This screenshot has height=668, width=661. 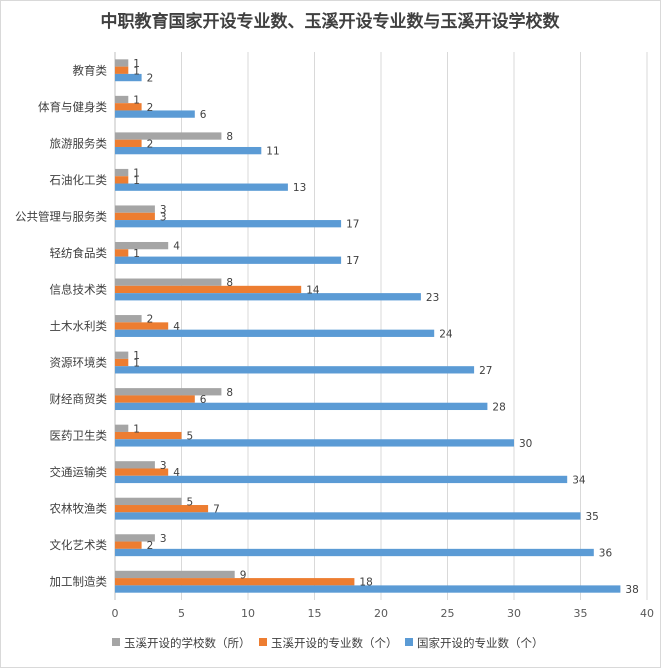 What do you see at coordinates (514, 613) in the screenshot?
I see `x-tick-label: 30` at bounding box center [514, 613].